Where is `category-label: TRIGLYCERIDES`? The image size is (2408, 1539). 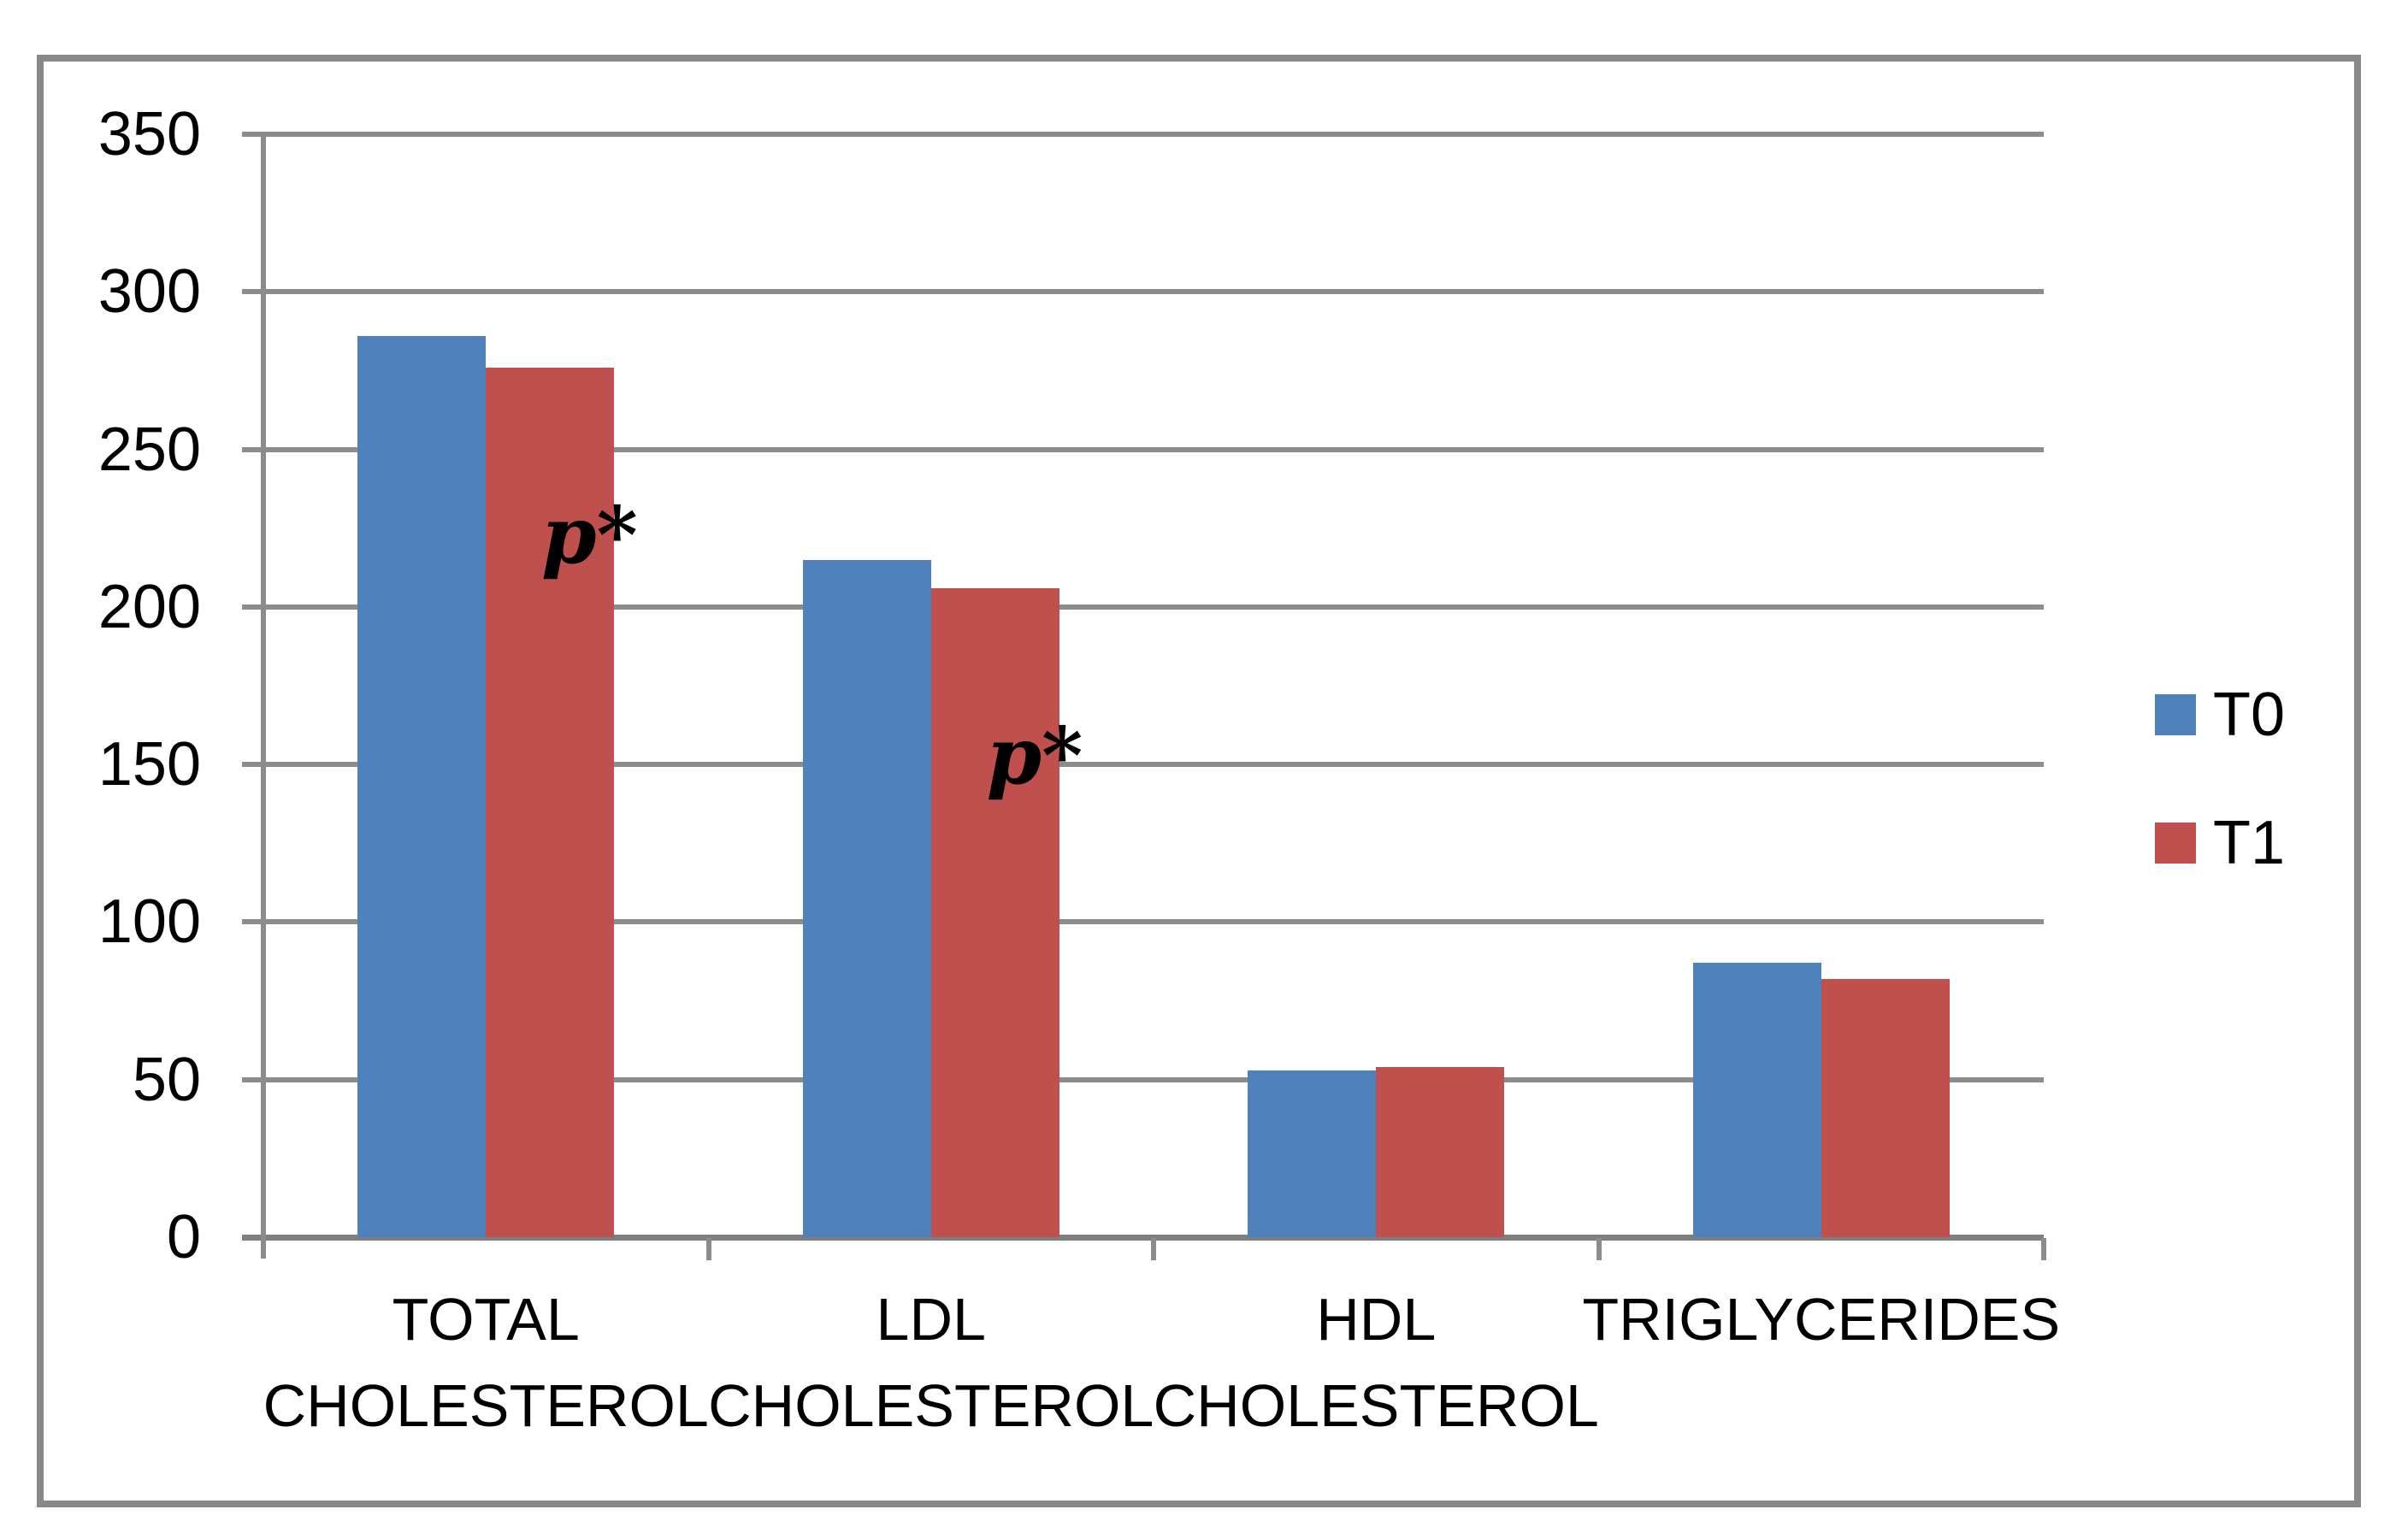
category-label: TRIGLYCERIDES is located at coordinates (1822, 1320).